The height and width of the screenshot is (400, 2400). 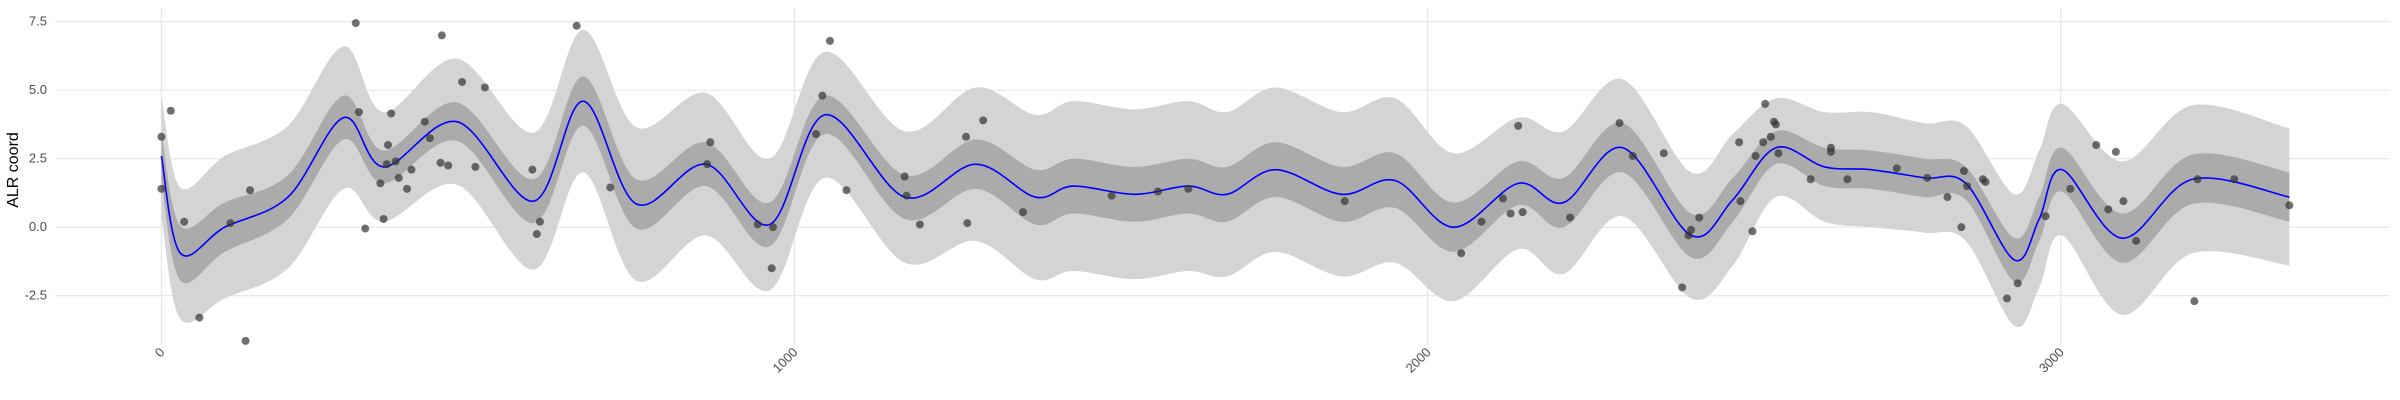 What do you see at coordinates (38, 158) in the screenshot?
I see `y-tick-label: 2.5` at bounding box center [38, 158].